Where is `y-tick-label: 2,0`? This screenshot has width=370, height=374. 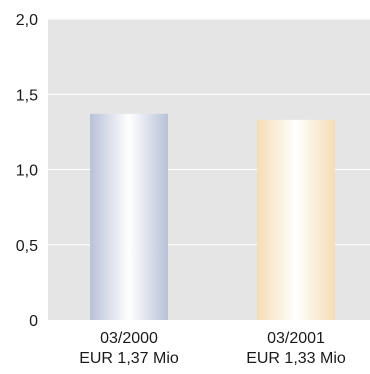
y-tick-label: 2,0 is located at coordinates (27, 20).